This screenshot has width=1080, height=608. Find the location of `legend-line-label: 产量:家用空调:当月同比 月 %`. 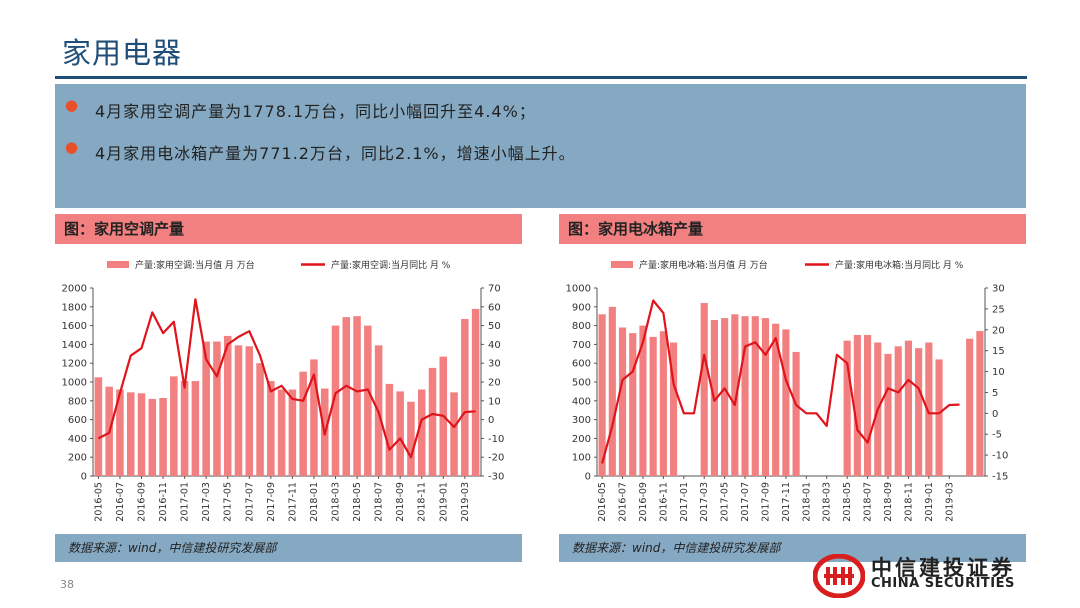

legend-line-label: 产量:家用空调:当月同比 月 % is located at coordinates (391, 265).